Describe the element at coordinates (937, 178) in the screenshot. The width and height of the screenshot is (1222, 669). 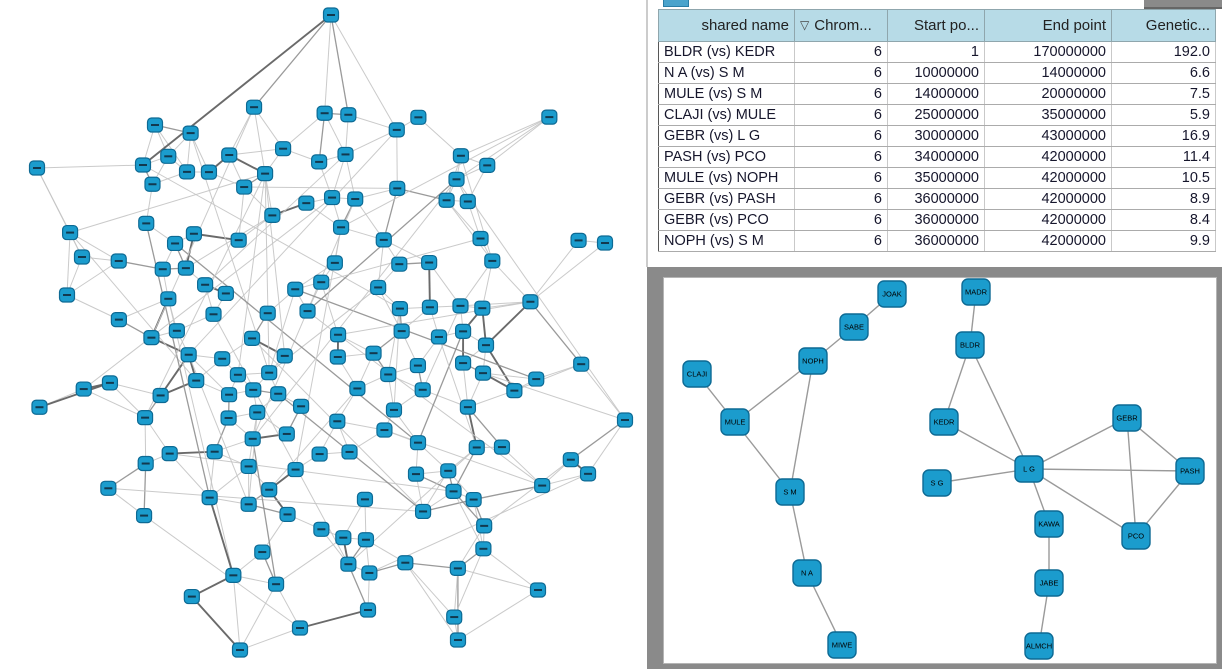
I see `table-row: MULE (vs) NOPH 6 35000000 42000000 10.5` at that location.